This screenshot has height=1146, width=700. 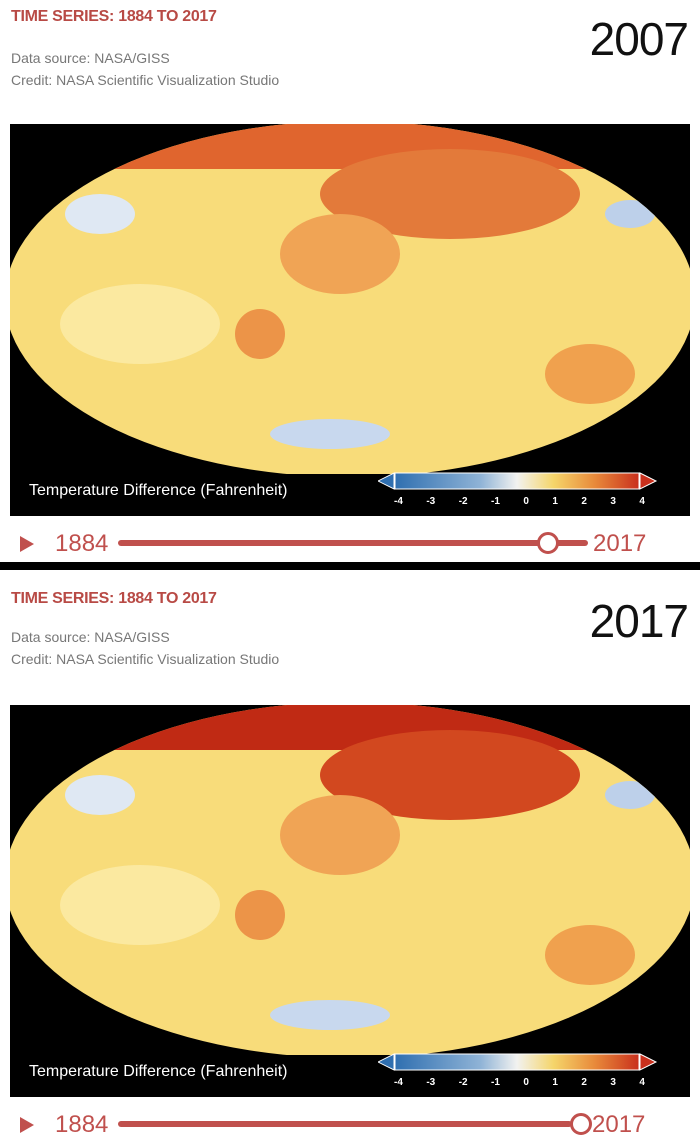 I want to click on divider, so click(x=350, y=566).